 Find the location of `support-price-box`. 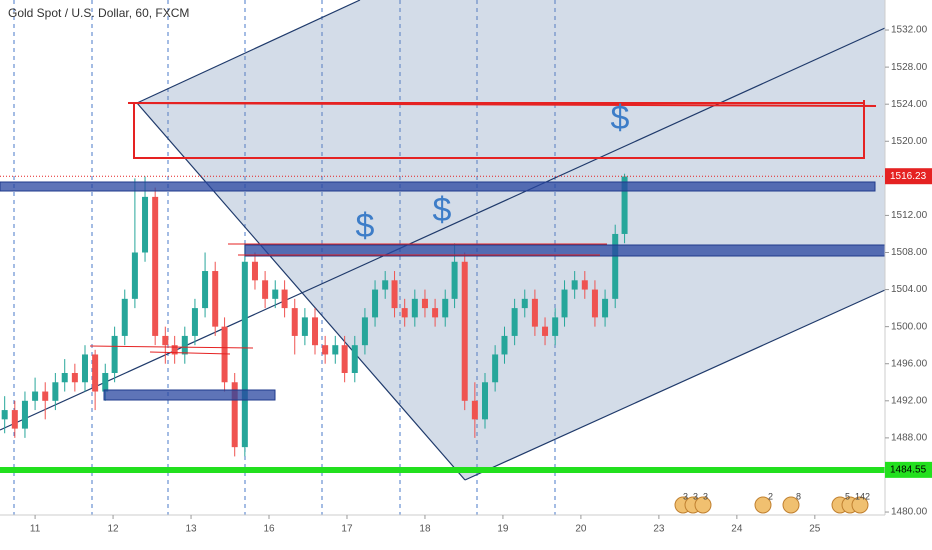

support-price-box is located at coordinates (908, 469).